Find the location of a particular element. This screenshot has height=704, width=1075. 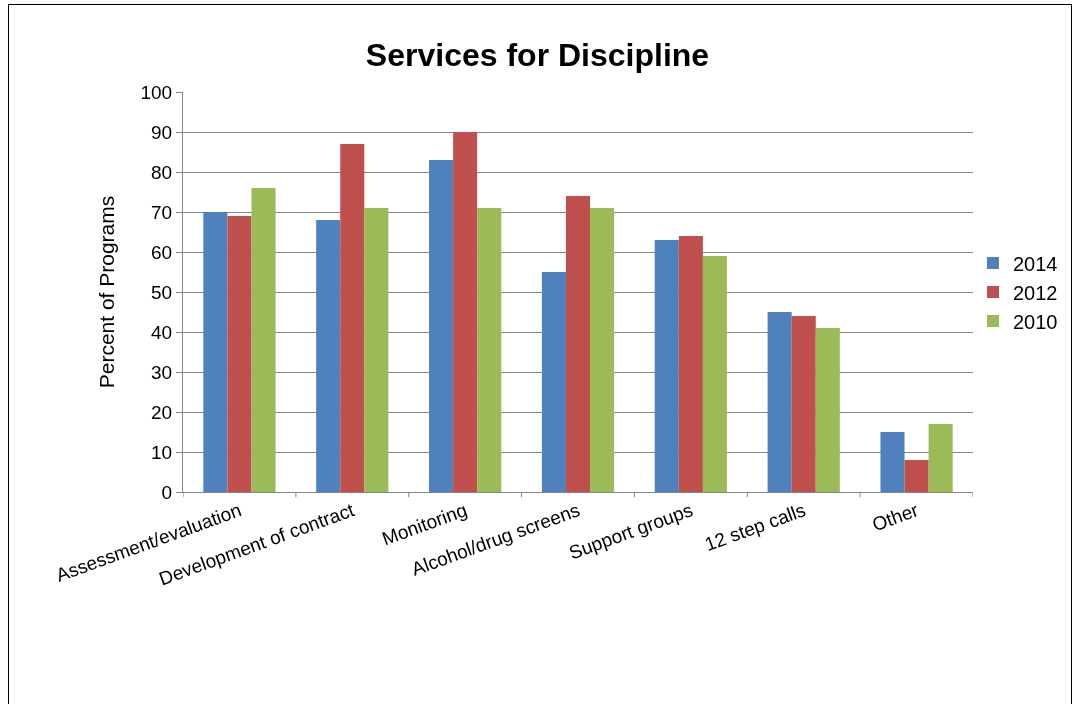

y-tick-label: 70 is located at coordinates (162, 212).